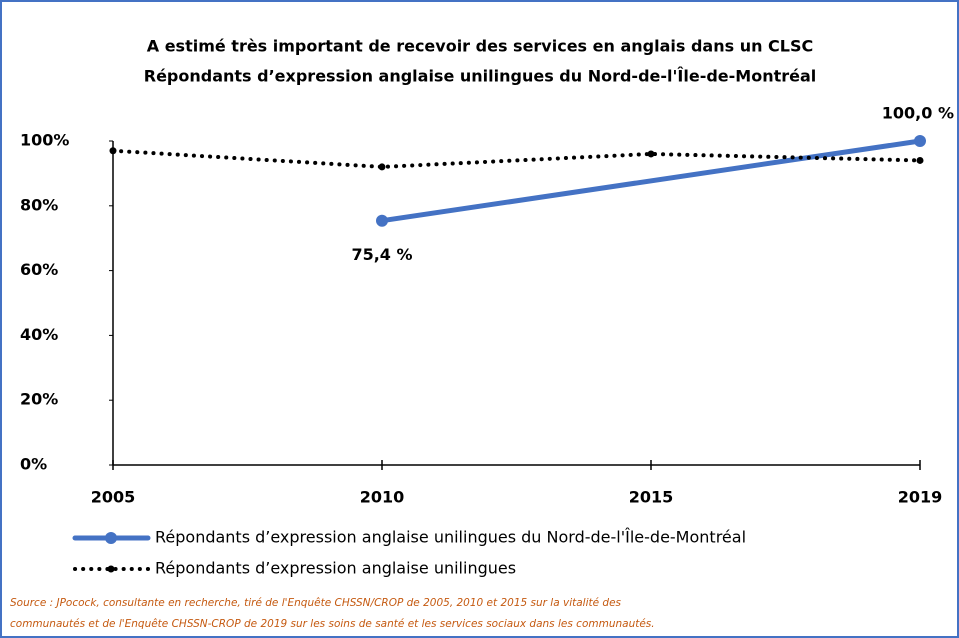  I want to click on data-label: 75,4 %, so click(381, 254).